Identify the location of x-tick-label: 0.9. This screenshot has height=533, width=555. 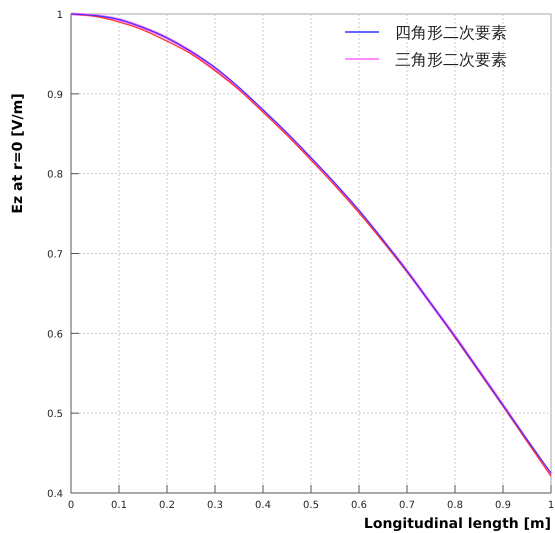
(503, 505).